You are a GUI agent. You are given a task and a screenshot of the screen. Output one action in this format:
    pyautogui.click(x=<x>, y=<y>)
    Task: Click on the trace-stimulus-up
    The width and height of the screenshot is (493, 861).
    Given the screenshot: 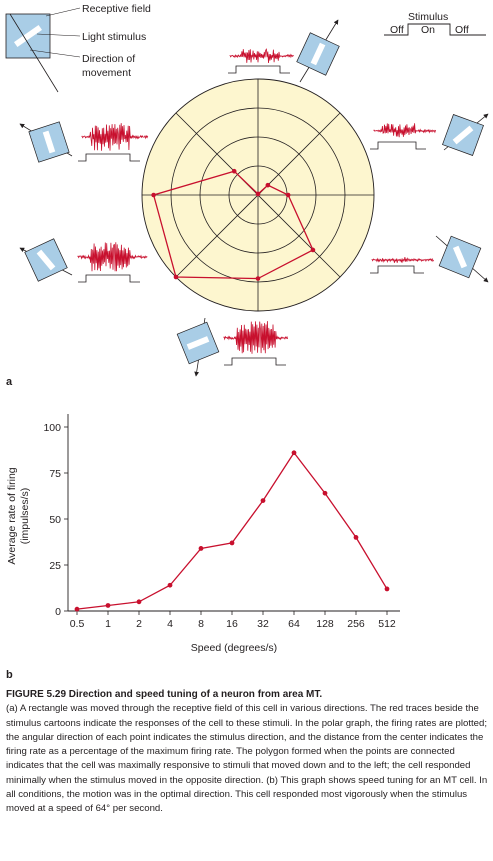 What is the action you would take?
    pyautogui.click(x=259, y=69)
    